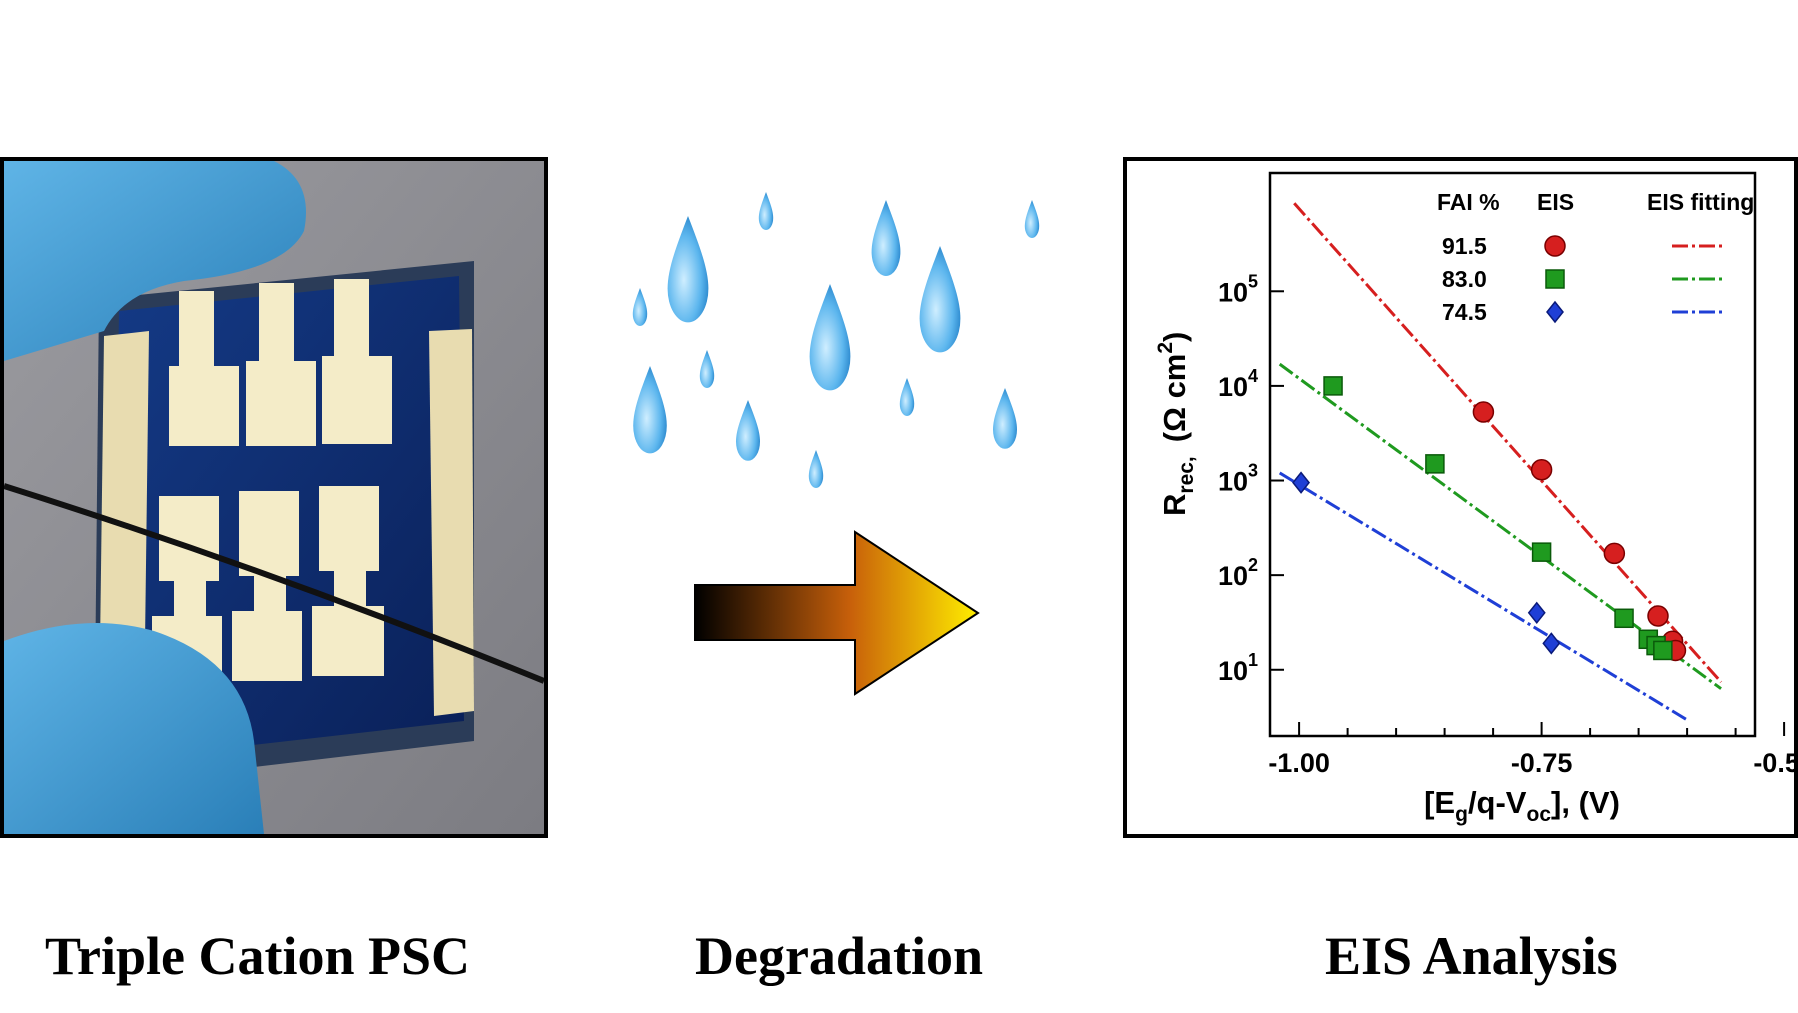 The image size is (1798, 1013). I want to click on x-tick-label: -0.75, so click(1542, 763).